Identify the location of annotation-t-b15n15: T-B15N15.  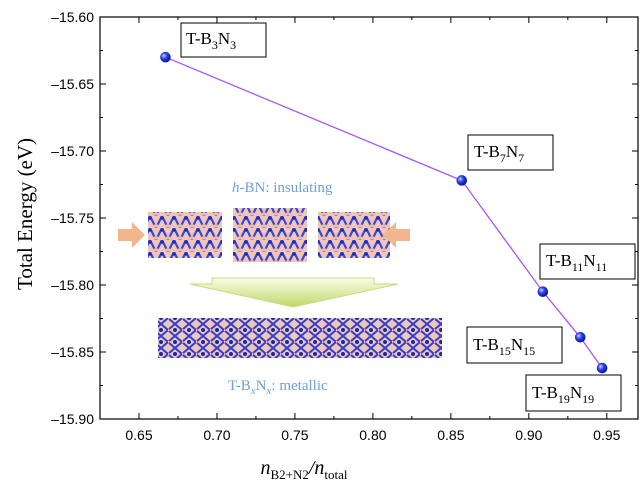
(514, 345).